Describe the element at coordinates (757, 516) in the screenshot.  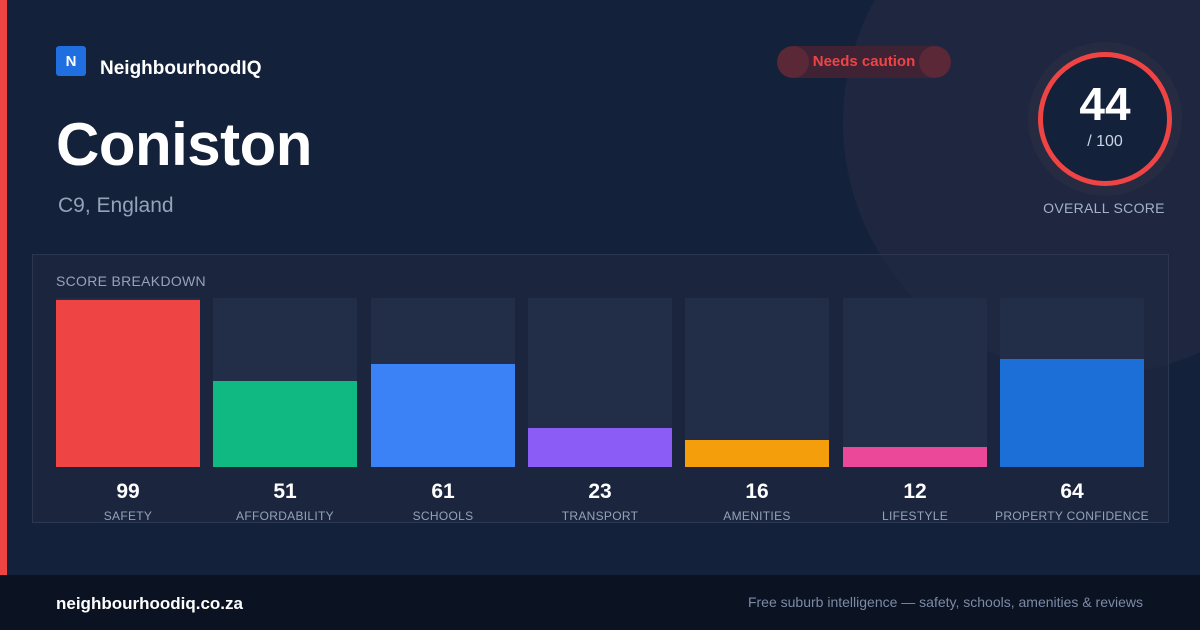
I see `bar-label: AMENITIES` at that location.